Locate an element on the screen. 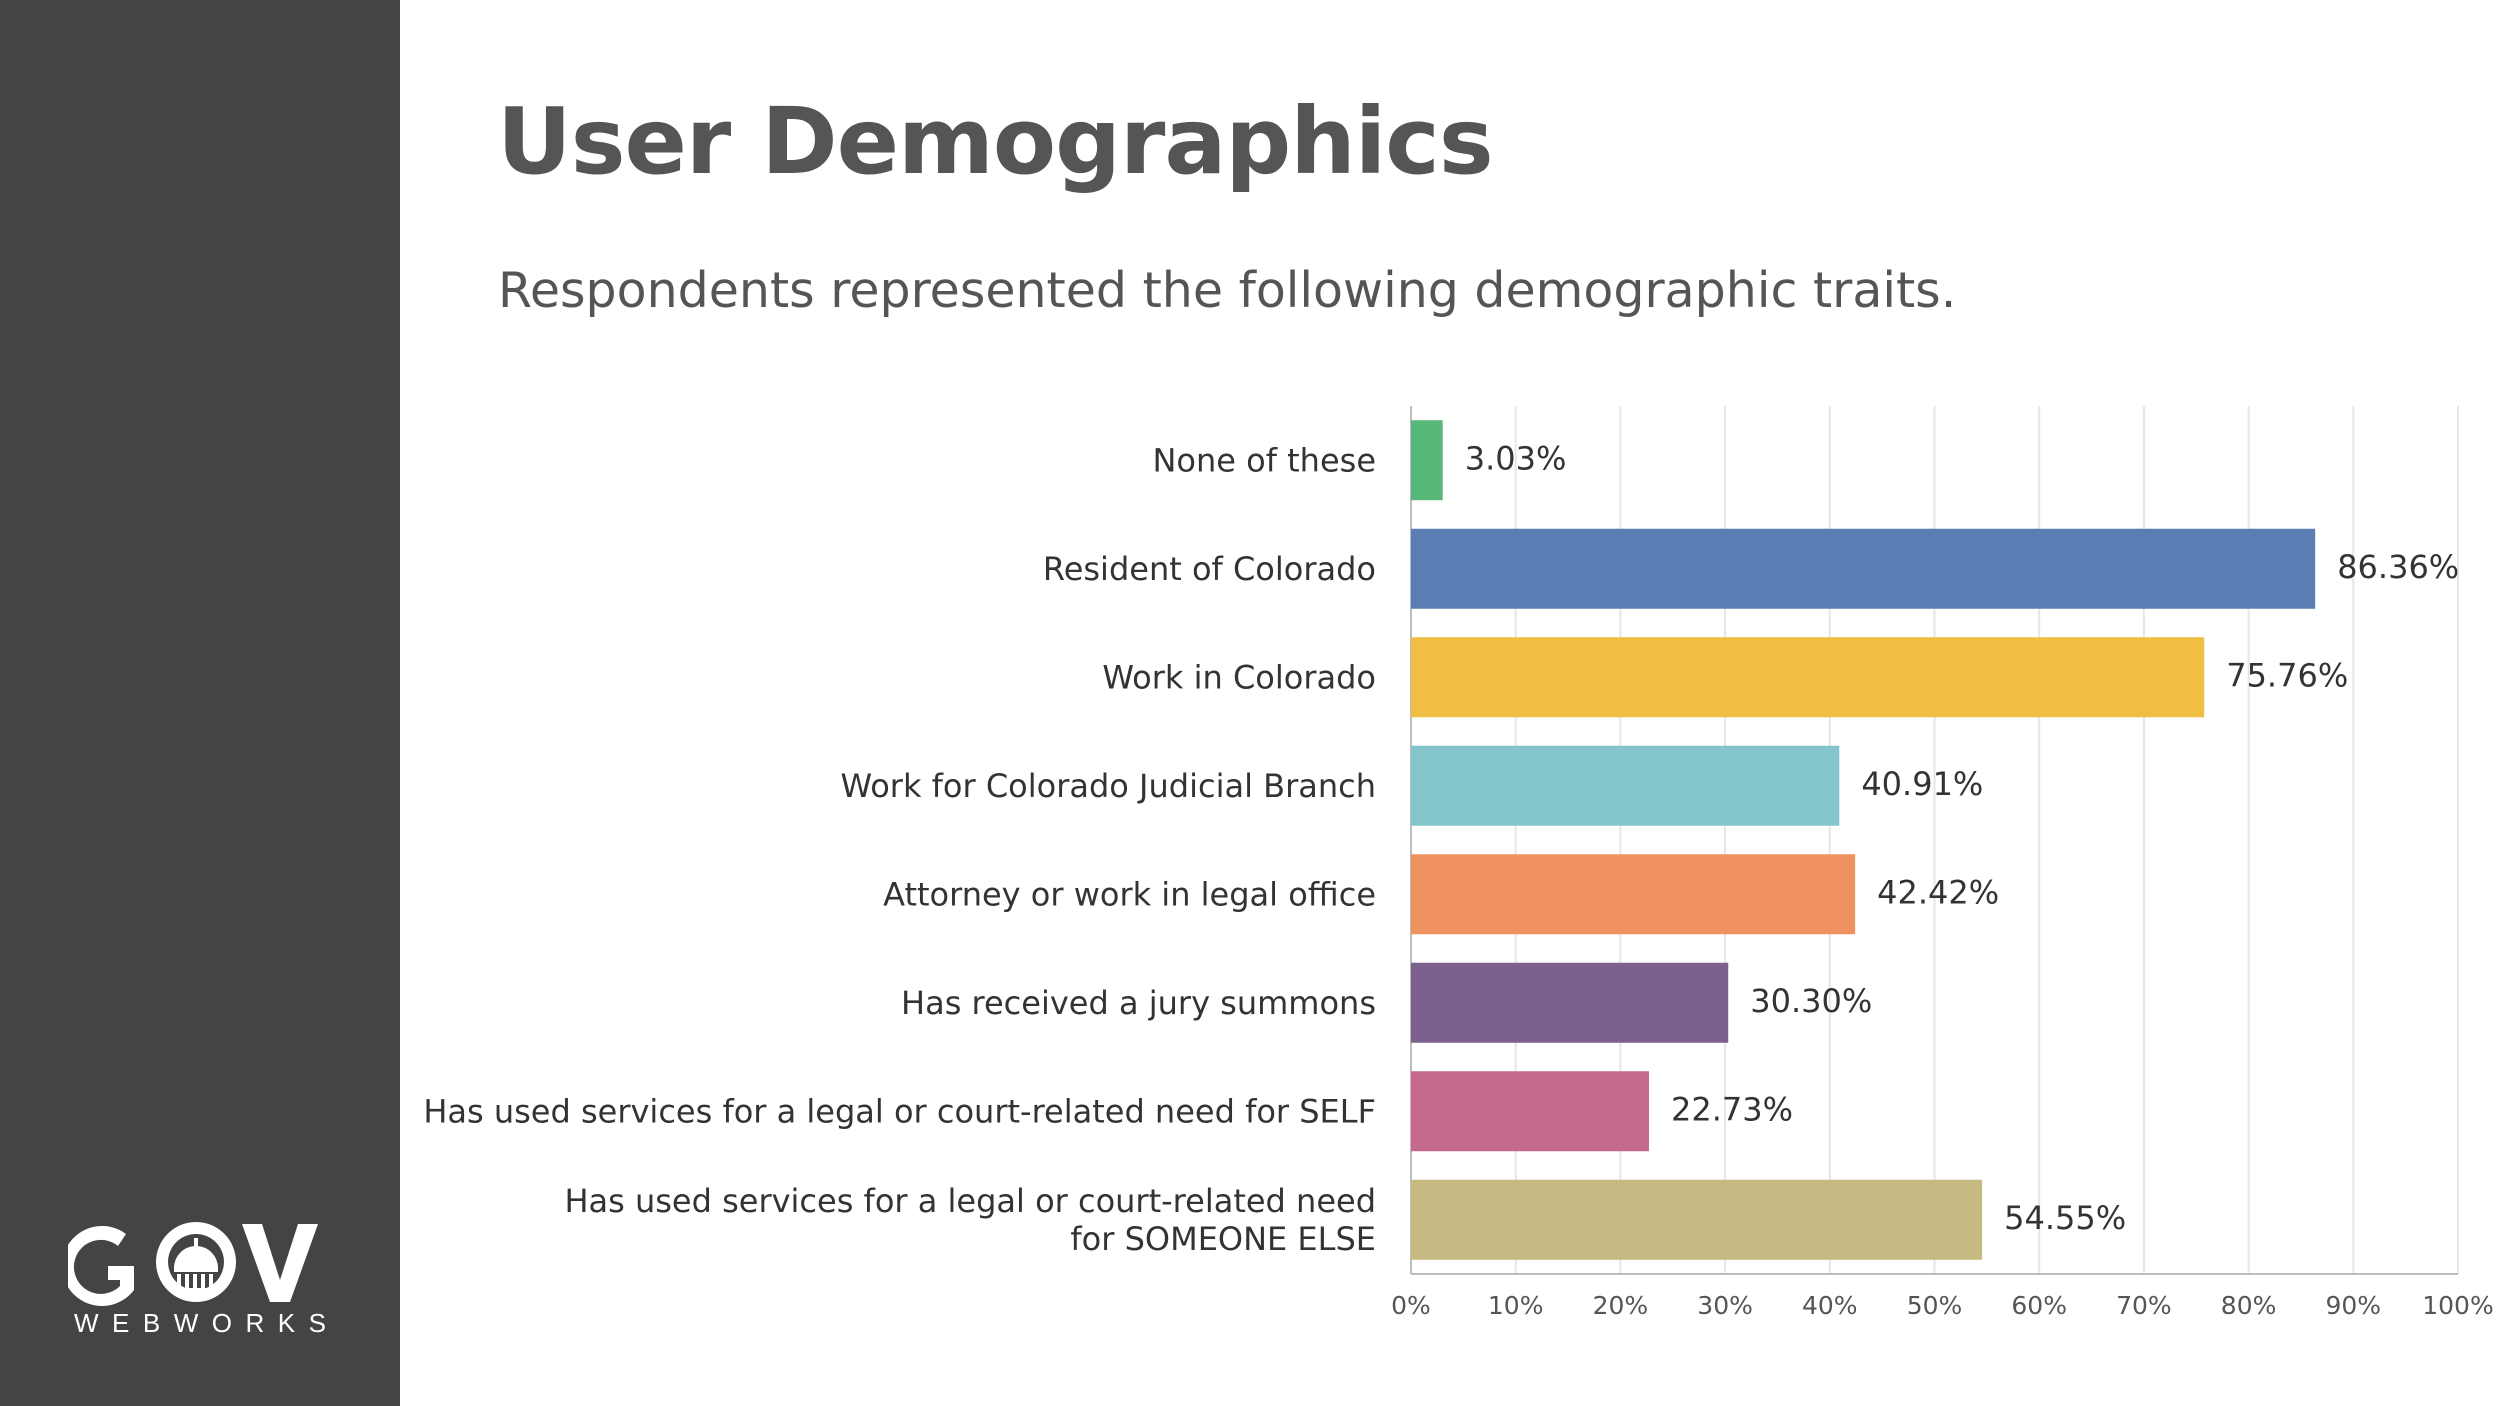 This screenshot has width=2514, height=1406. gov-webworks-logo: WEBWORKS is located at coordinates (198, 1278).